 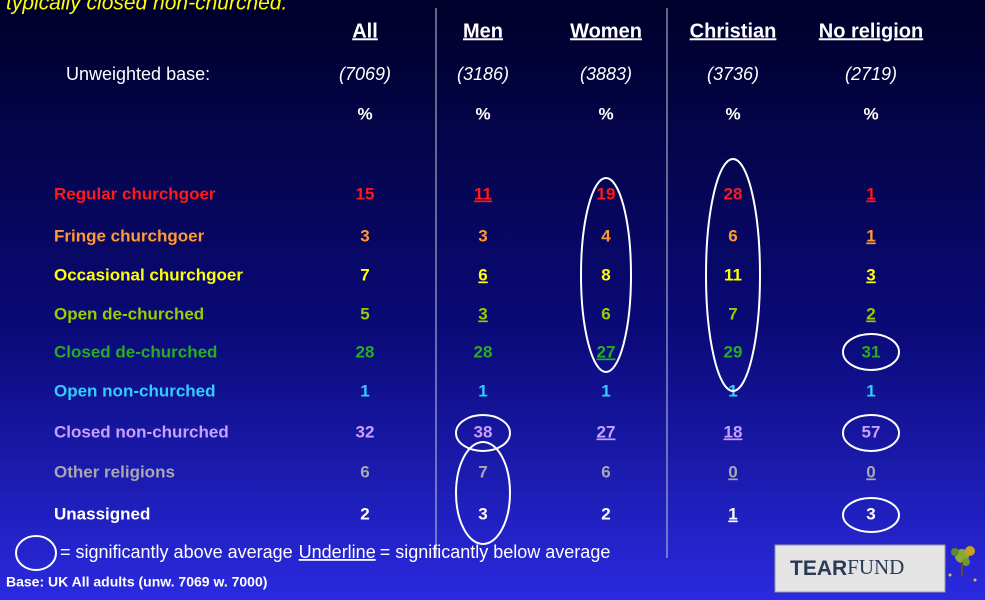 I want to click on logo-tree, so click(x=962, y=564).